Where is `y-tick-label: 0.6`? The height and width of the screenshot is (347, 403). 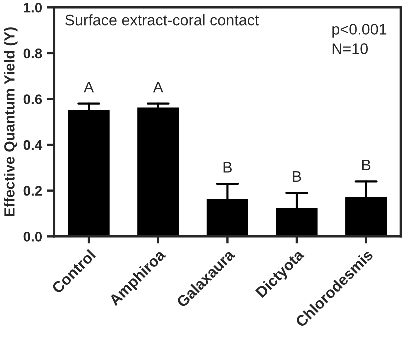
y-tick-label: 0.6 is located at coordinates (33, 99).